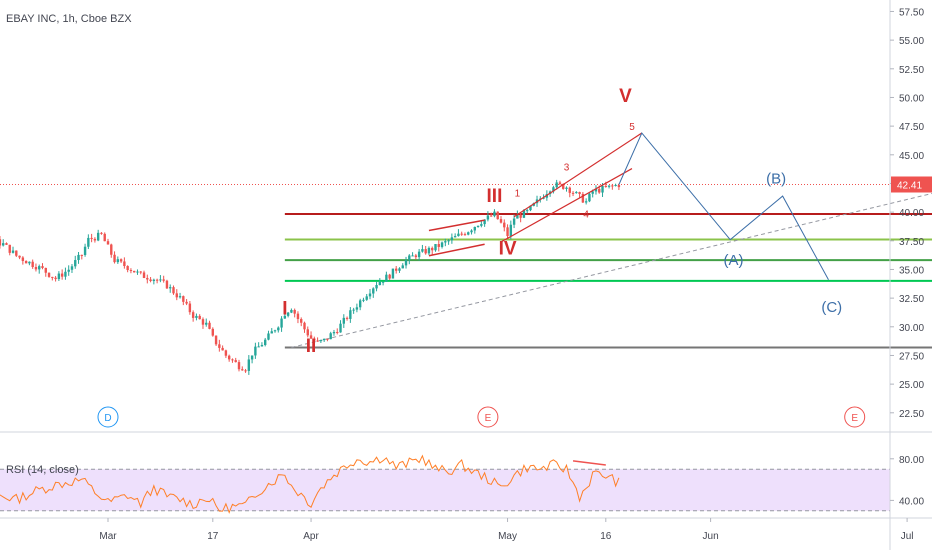  What do you see at coordinates (108, 536) in the screenshot?
I see `x-tick-label: Mar` at bounding box center [108, 536].